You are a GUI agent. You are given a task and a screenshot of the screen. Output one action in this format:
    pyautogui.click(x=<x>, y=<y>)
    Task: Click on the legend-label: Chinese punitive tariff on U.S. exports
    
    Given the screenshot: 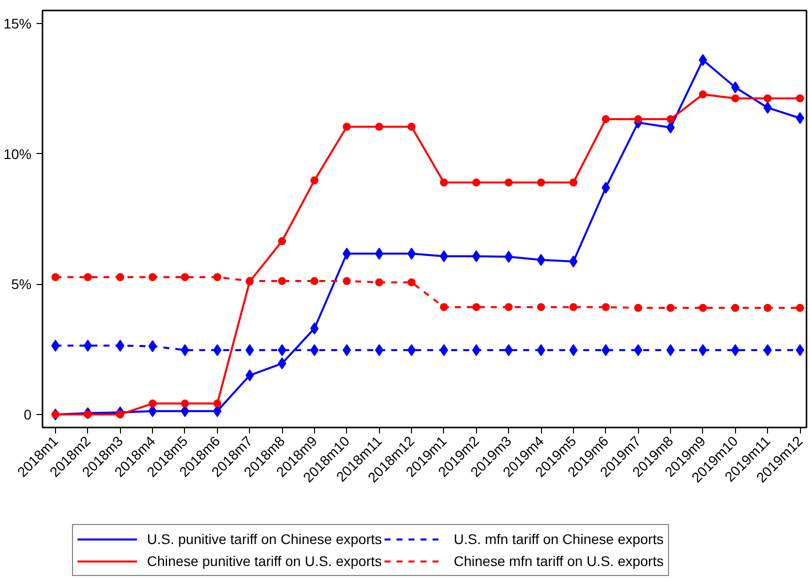 What is the action you would take?
    pyautogui.click(x=264, y=561)
    